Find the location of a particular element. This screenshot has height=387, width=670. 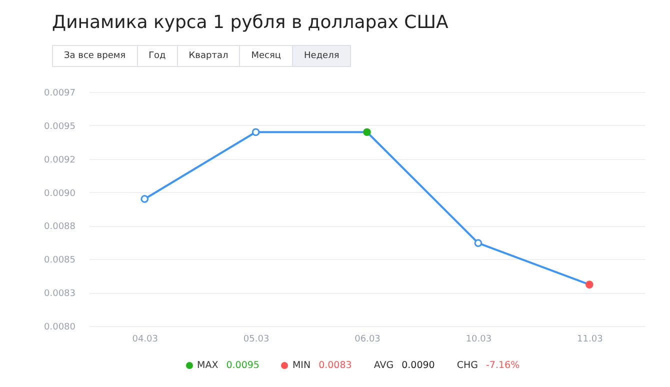

y-tick-label: 0.0092 is located at coordinates (60, 160).